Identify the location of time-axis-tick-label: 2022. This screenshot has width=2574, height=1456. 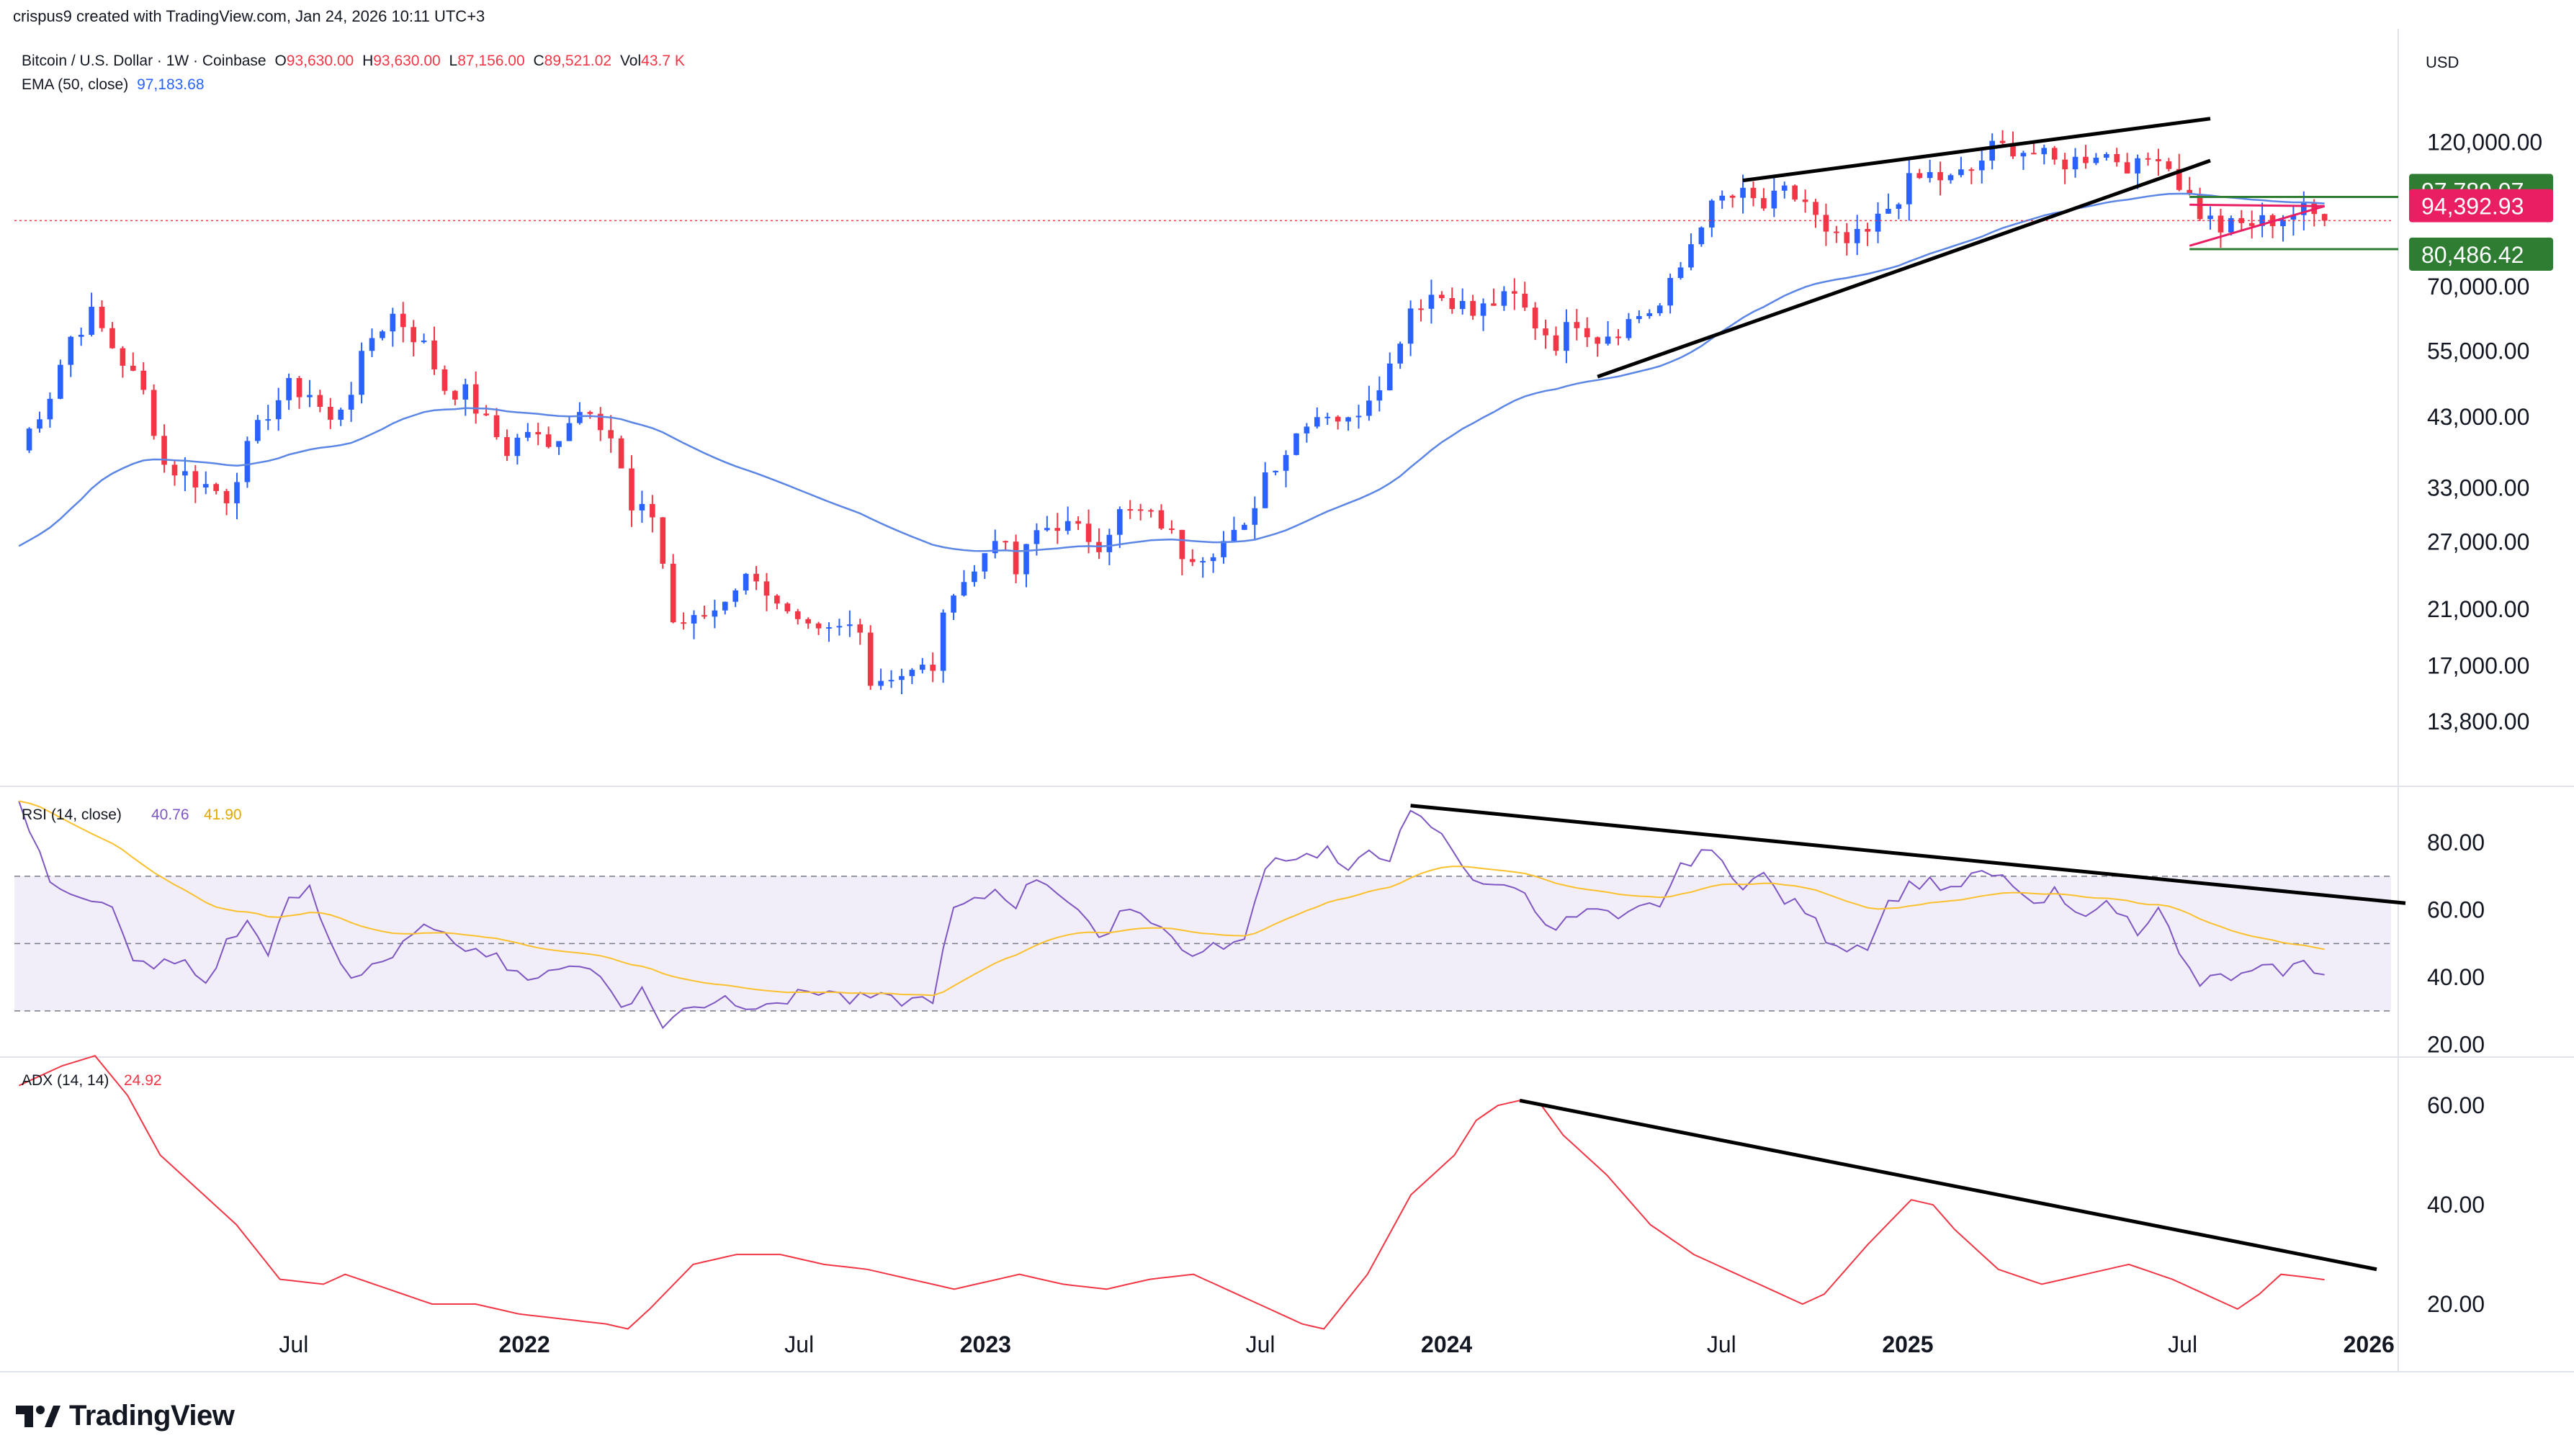
(524, 1344).